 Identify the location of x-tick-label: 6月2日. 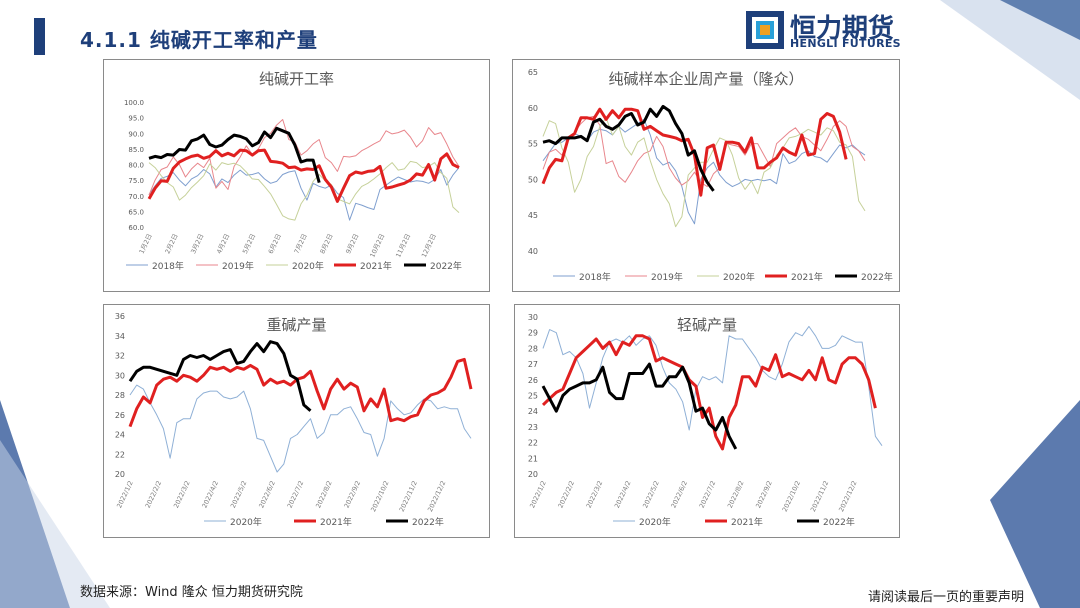
(275, 243).